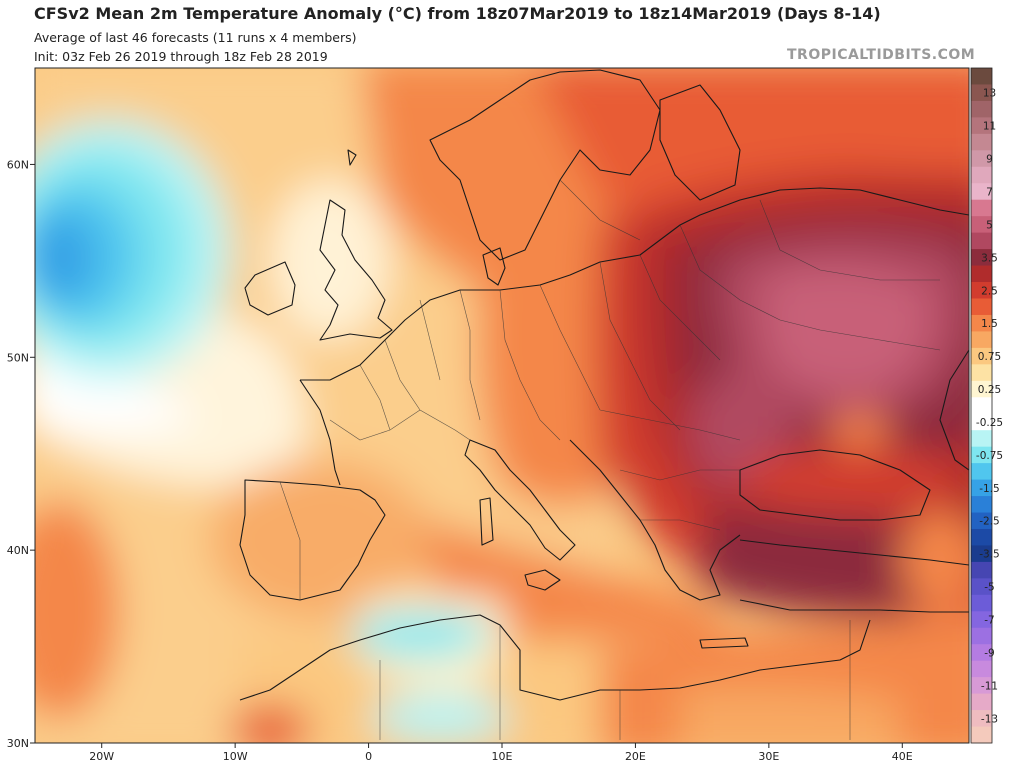  What do you see at coordinates (555, 657) in the screenshot?
I see `north-africa-coast` at bounding box center [555, 657].